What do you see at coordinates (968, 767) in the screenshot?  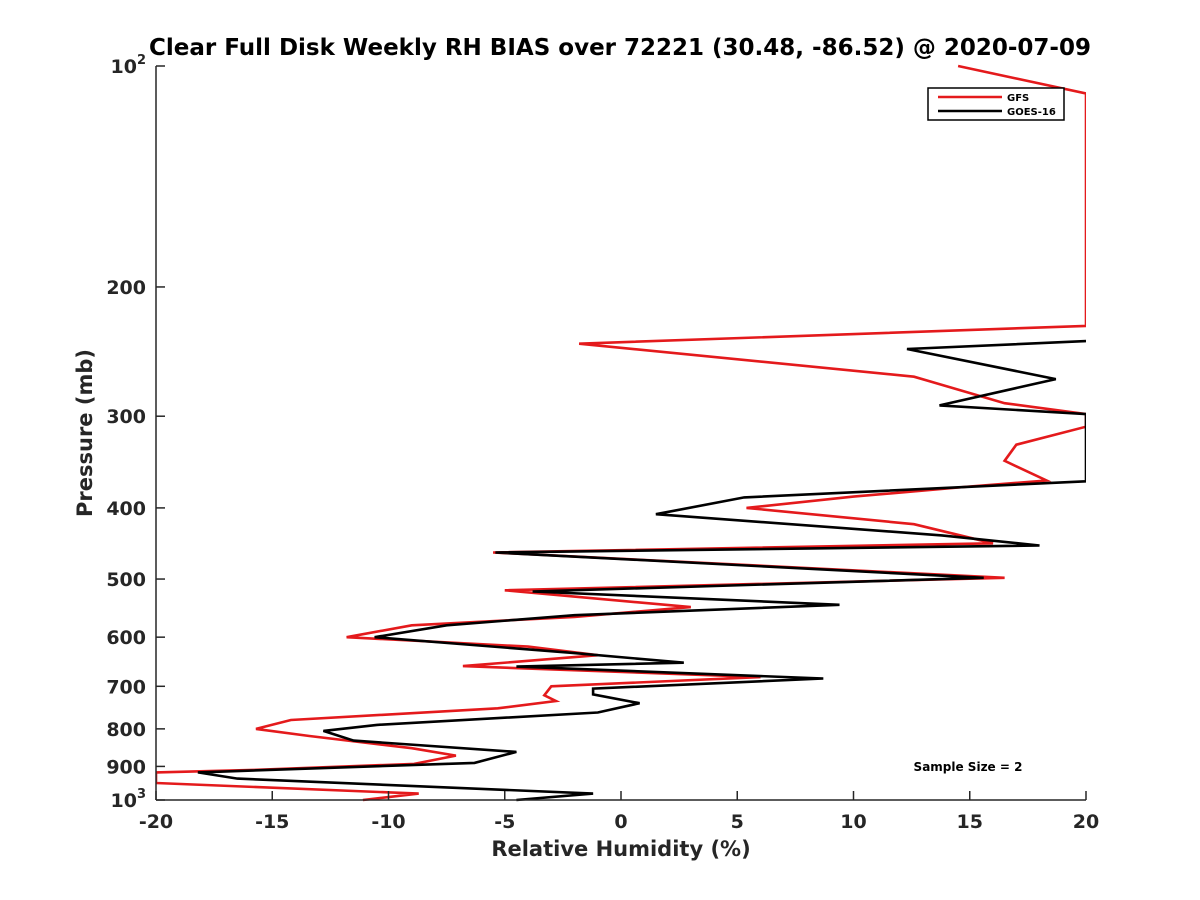 I see `sample-size-annotation: Sample Size = 2` at bounding box center [968, 767].